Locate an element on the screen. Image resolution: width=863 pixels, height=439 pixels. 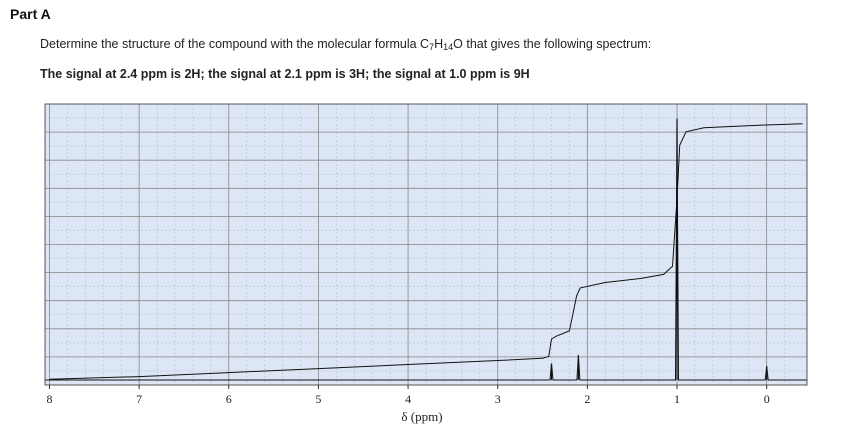
x-tick-label: 6 is located at coordinates (229, 399).